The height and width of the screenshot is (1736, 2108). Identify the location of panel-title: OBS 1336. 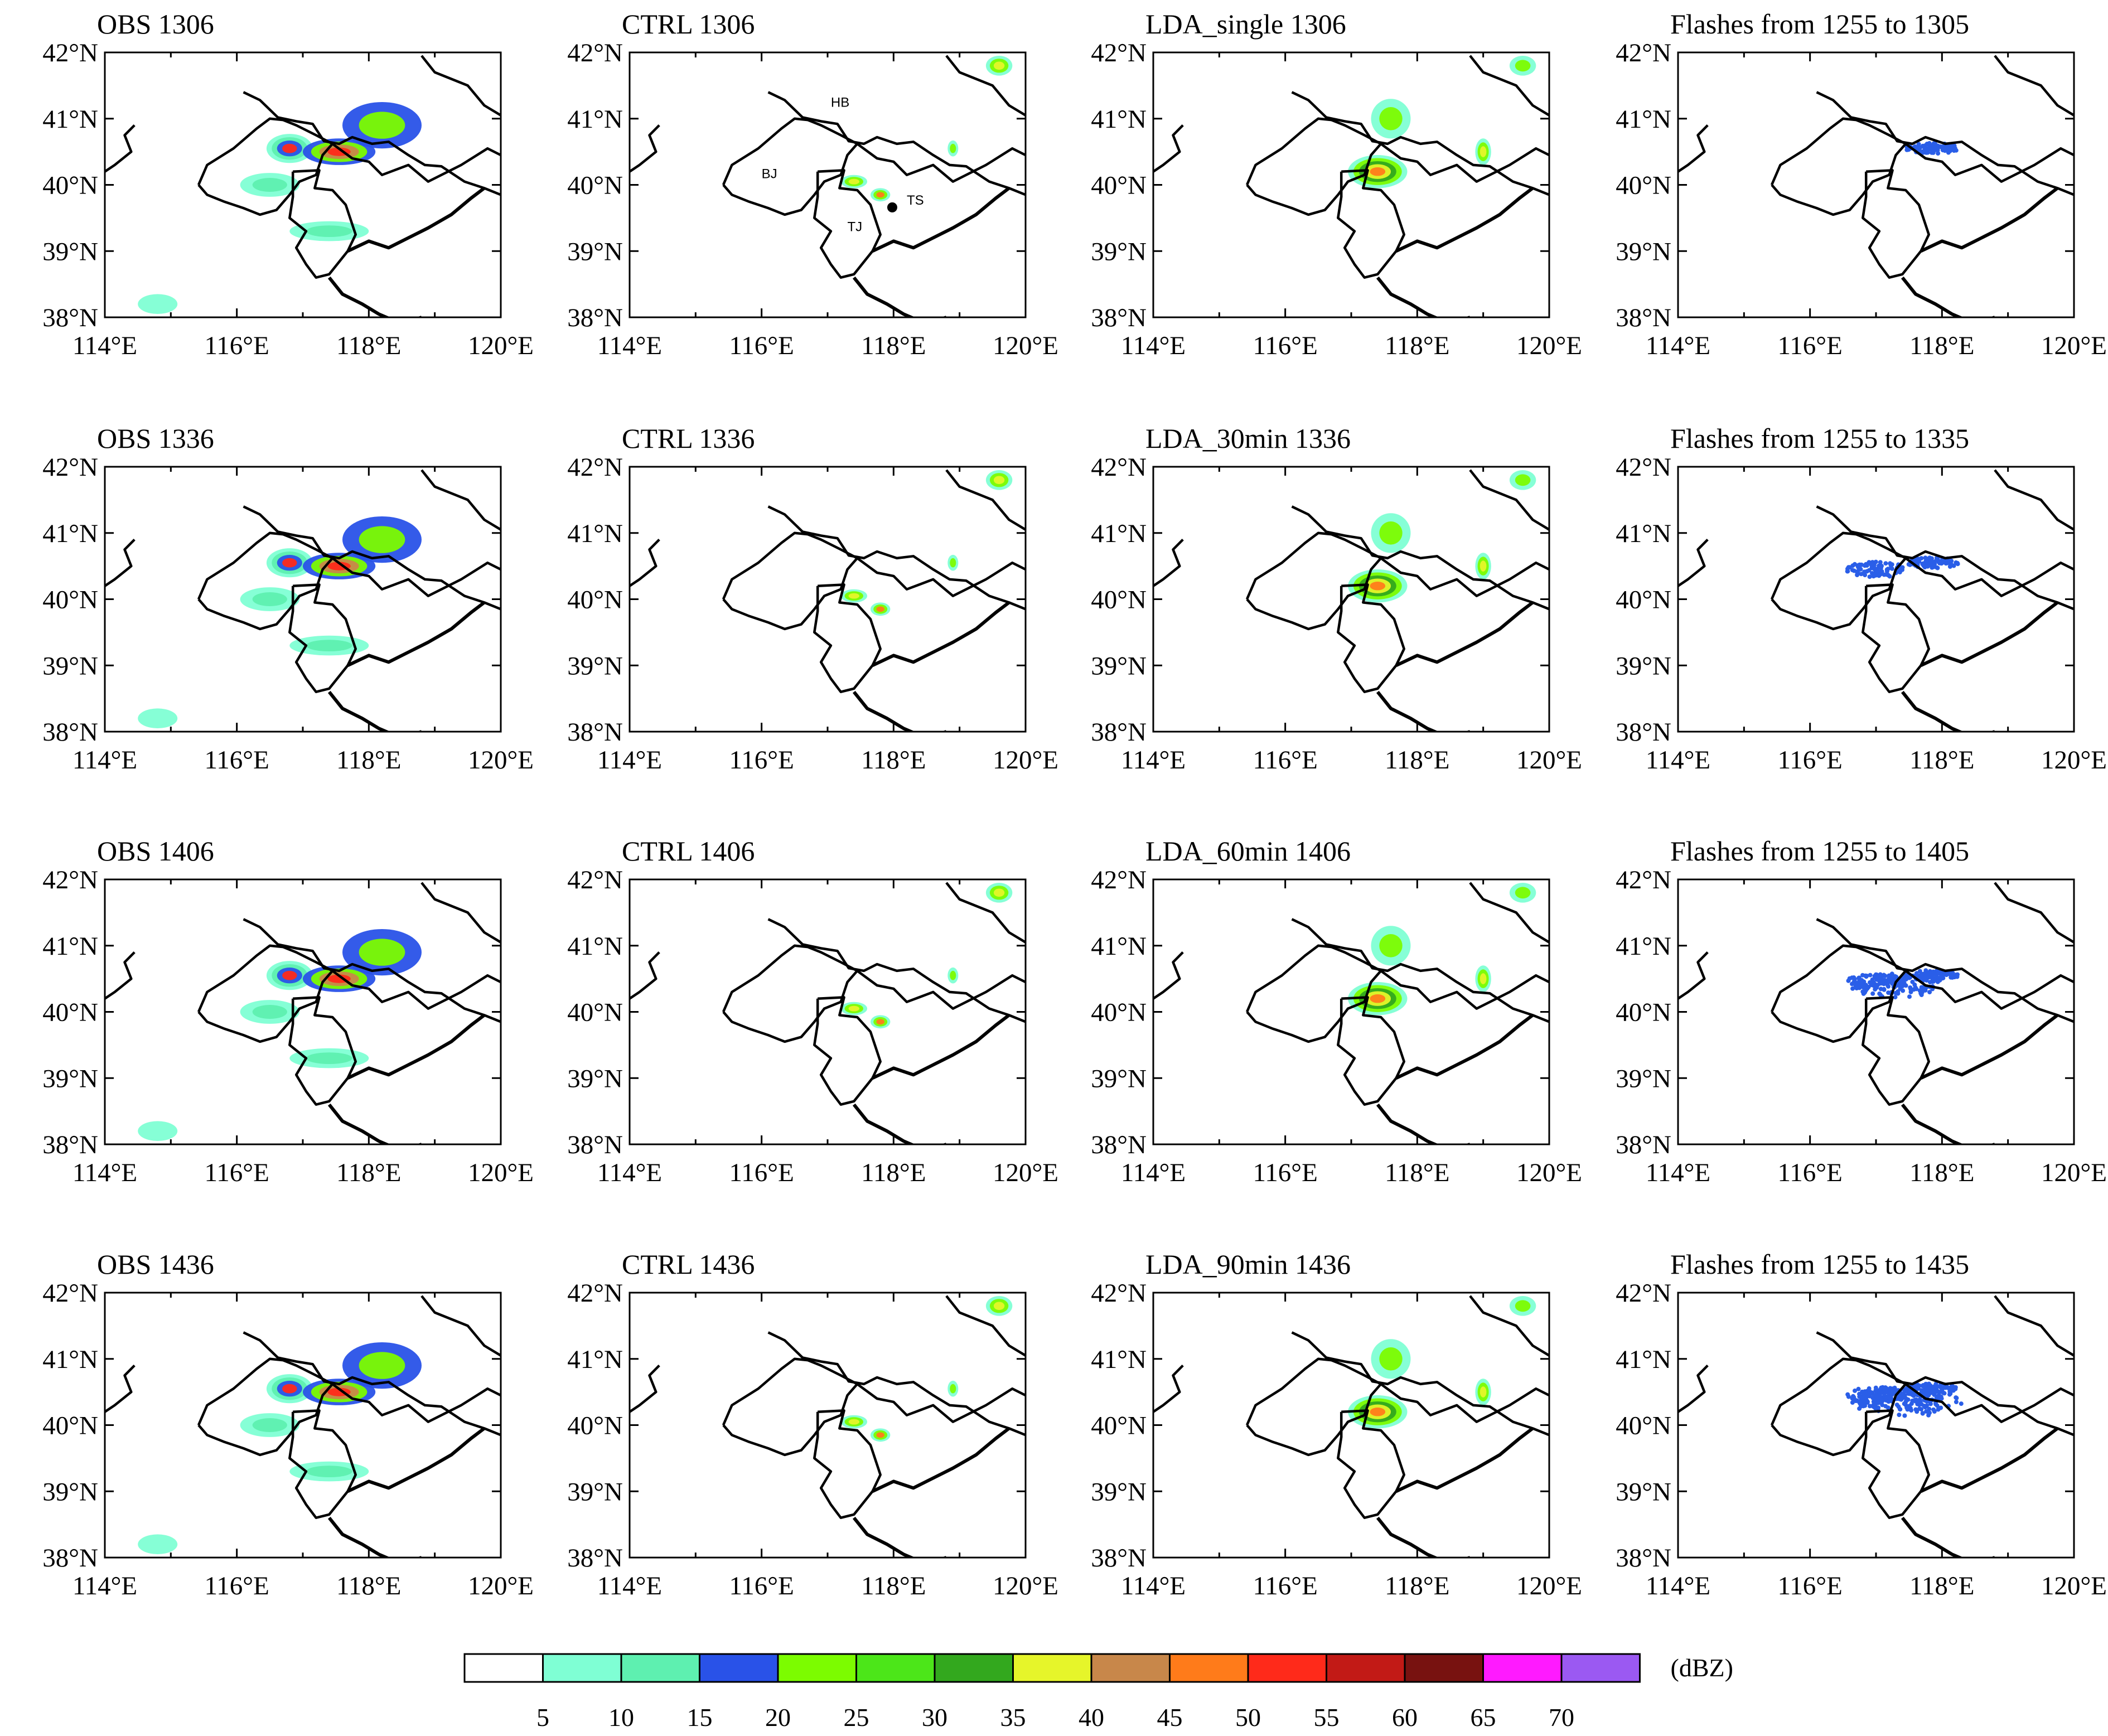
(155, 439).